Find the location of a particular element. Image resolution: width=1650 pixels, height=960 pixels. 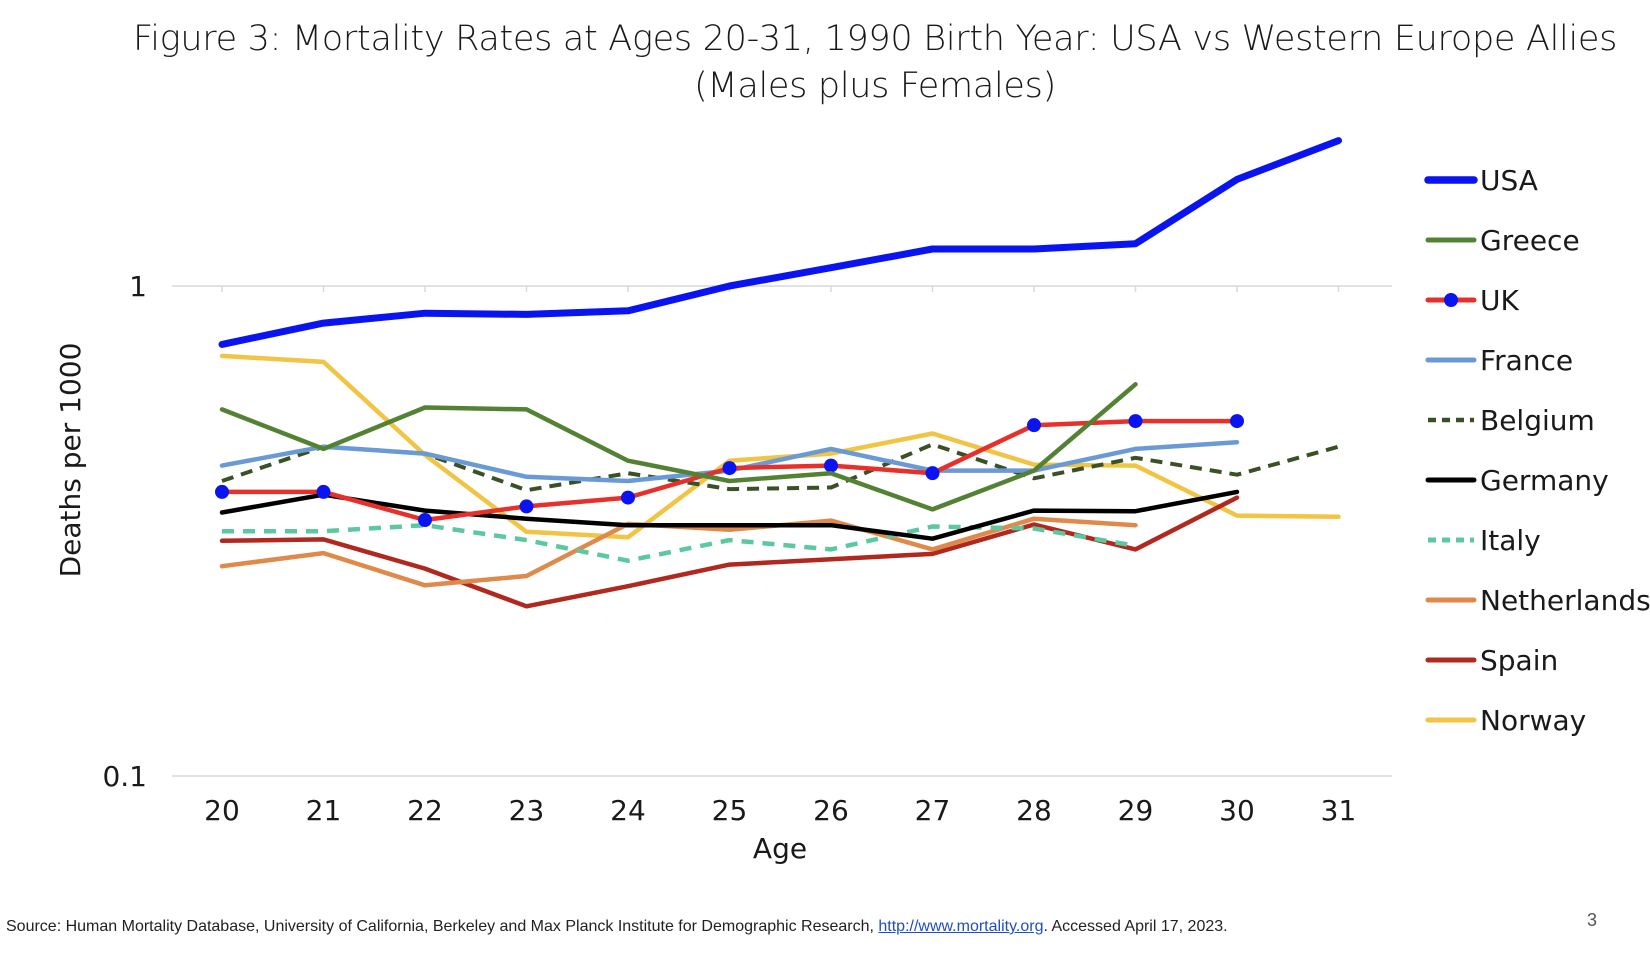

x-tick-label: 29 is located at coordinates (1136, 810).